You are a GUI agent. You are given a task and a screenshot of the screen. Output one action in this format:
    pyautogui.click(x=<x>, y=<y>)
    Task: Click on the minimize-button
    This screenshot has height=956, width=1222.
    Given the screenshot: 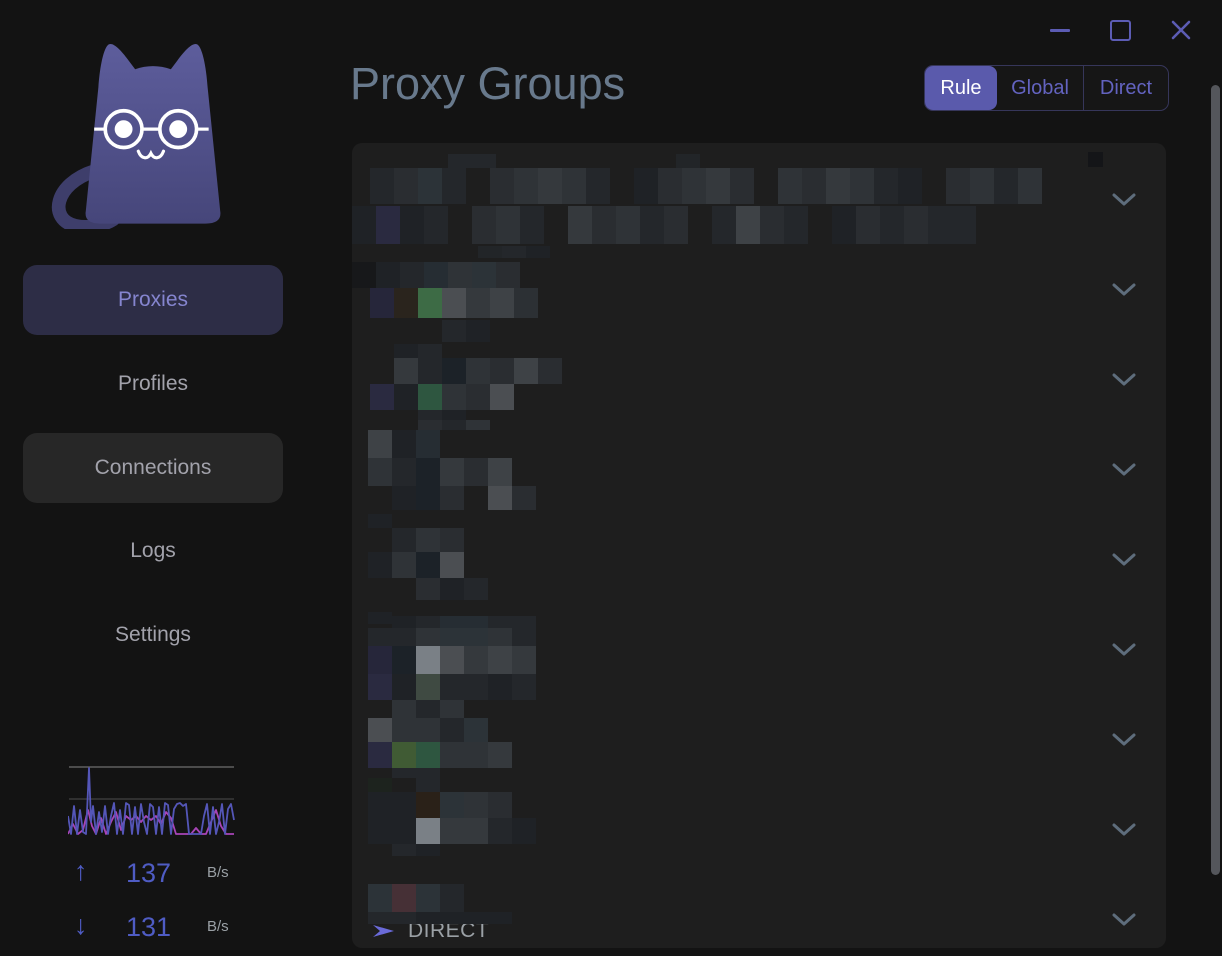 What is the action you would take?
    pyautogui.click(x=1060, y=30)
    